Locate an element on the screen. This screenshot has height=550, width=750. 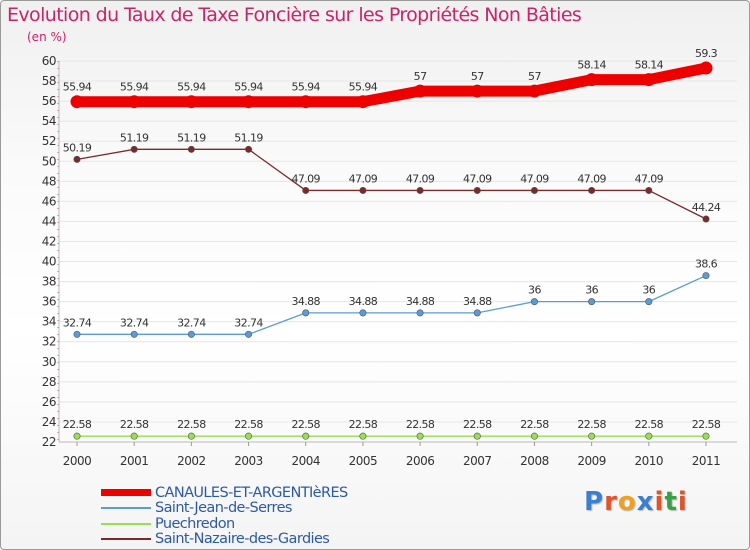
y-tick-label: 24 is located at coordinates (49, 422).